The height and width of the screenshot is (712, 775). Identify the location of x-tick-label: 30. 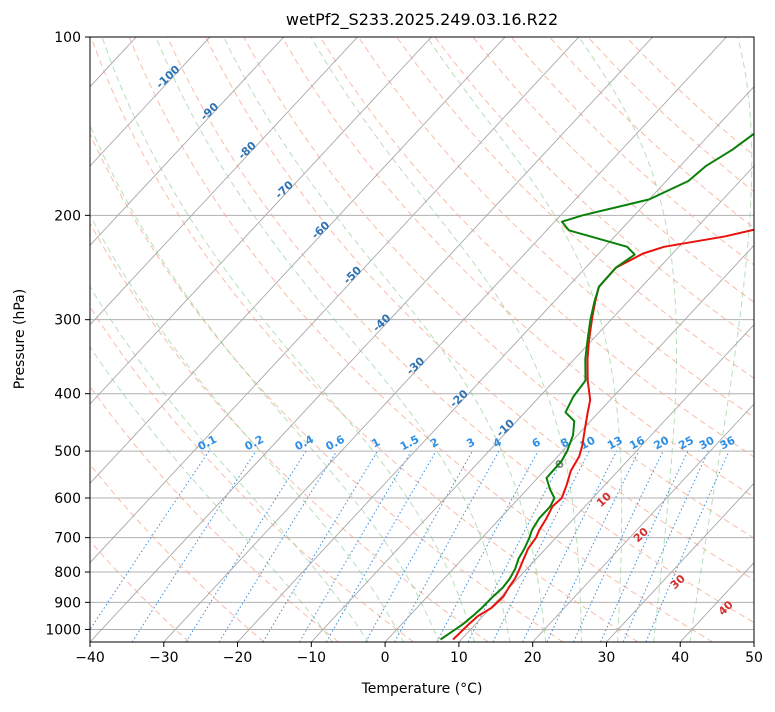
(607, 658).